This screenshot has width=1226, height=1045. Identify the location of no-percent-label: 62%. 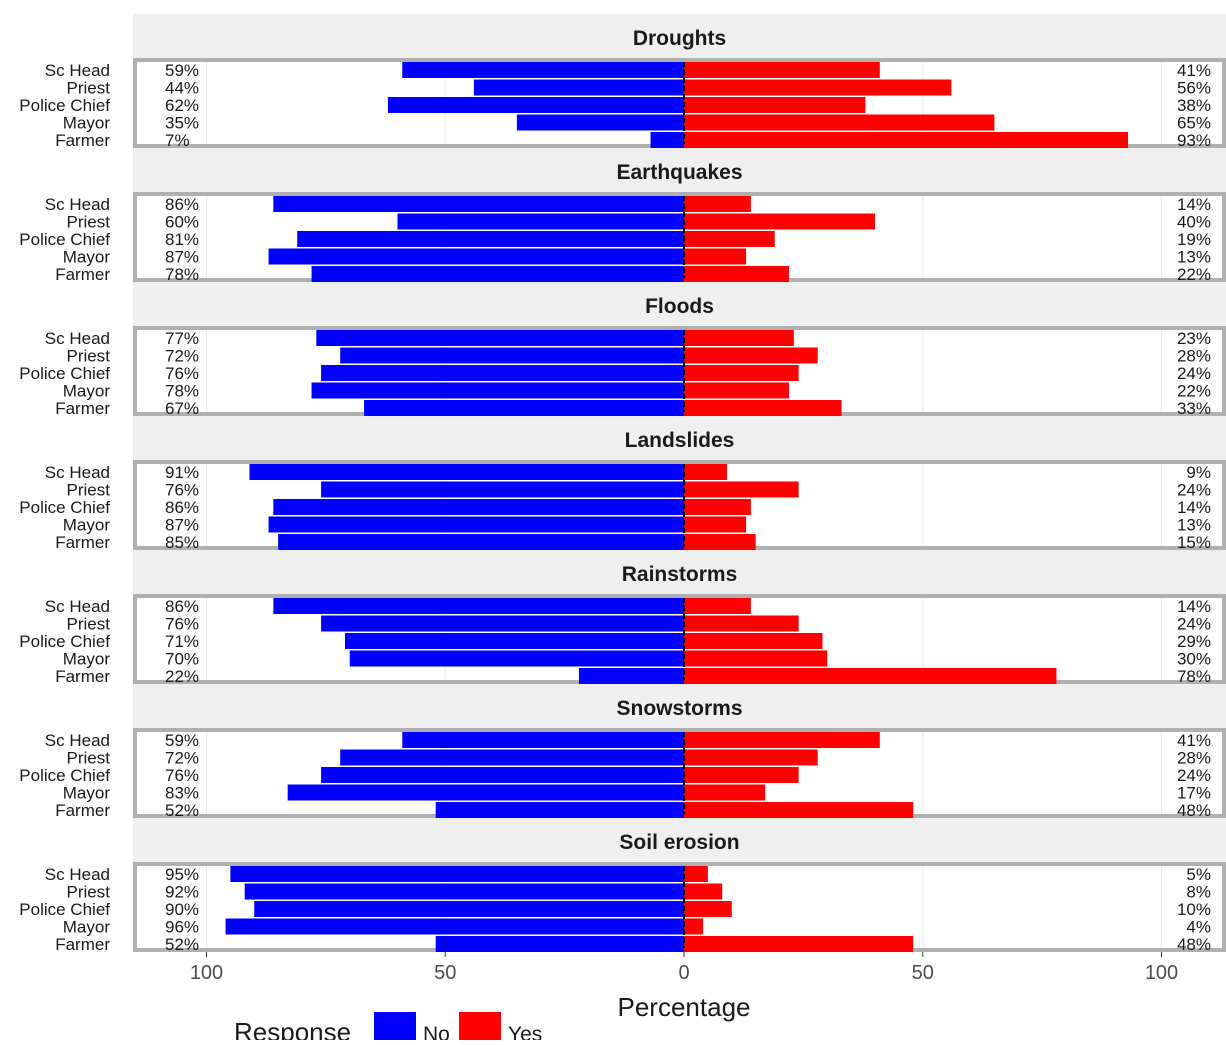
(182, 105).